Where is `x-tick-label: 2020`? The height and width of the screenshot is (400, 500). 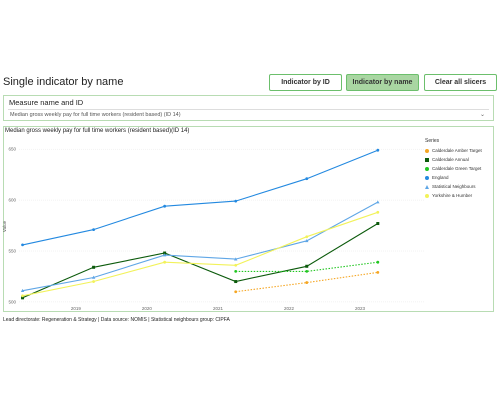 x-tick-label: 2020 is located at coordinates (147, 308).